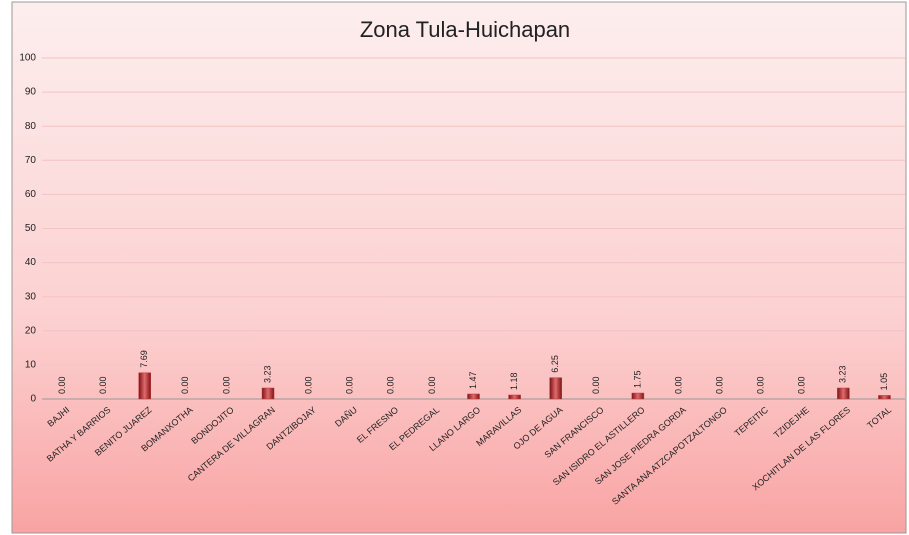  What do you see at coordinates (33, 399) in the screenshot?
I see `y-tick-label: 0` at bounding box center [33, 399].